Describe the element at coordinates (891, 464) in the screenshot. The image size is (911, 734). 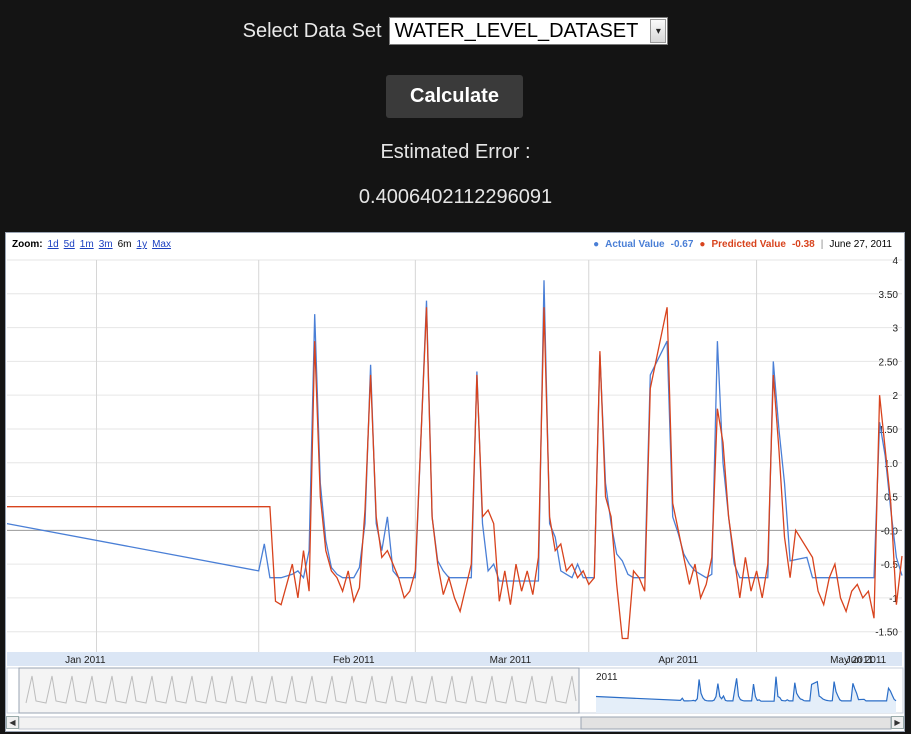
I see `y-tick-label: 1.0` at that location.